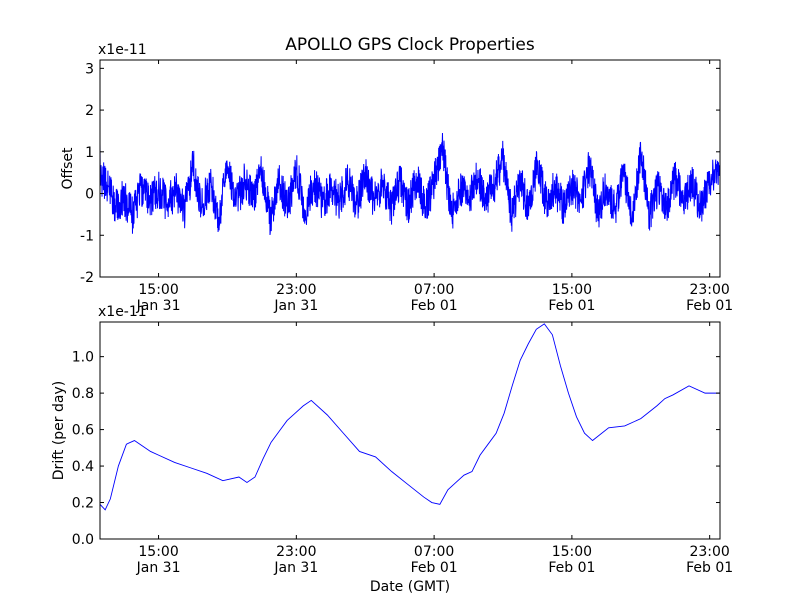  I want to click on y-tick-label: -1, so click(87, 236).